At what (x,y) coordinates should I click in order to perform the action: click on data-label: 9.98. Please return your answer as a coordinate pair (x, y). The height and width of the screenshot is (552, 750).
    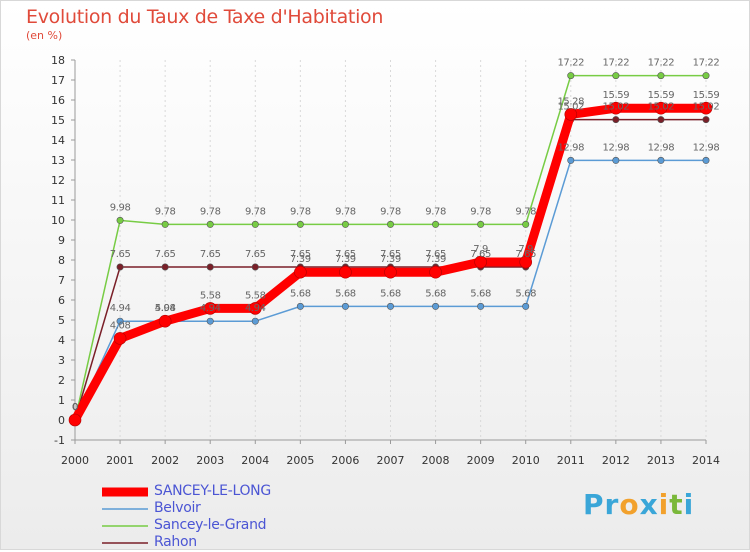
    Looking at the image, I should click on (120, 207).